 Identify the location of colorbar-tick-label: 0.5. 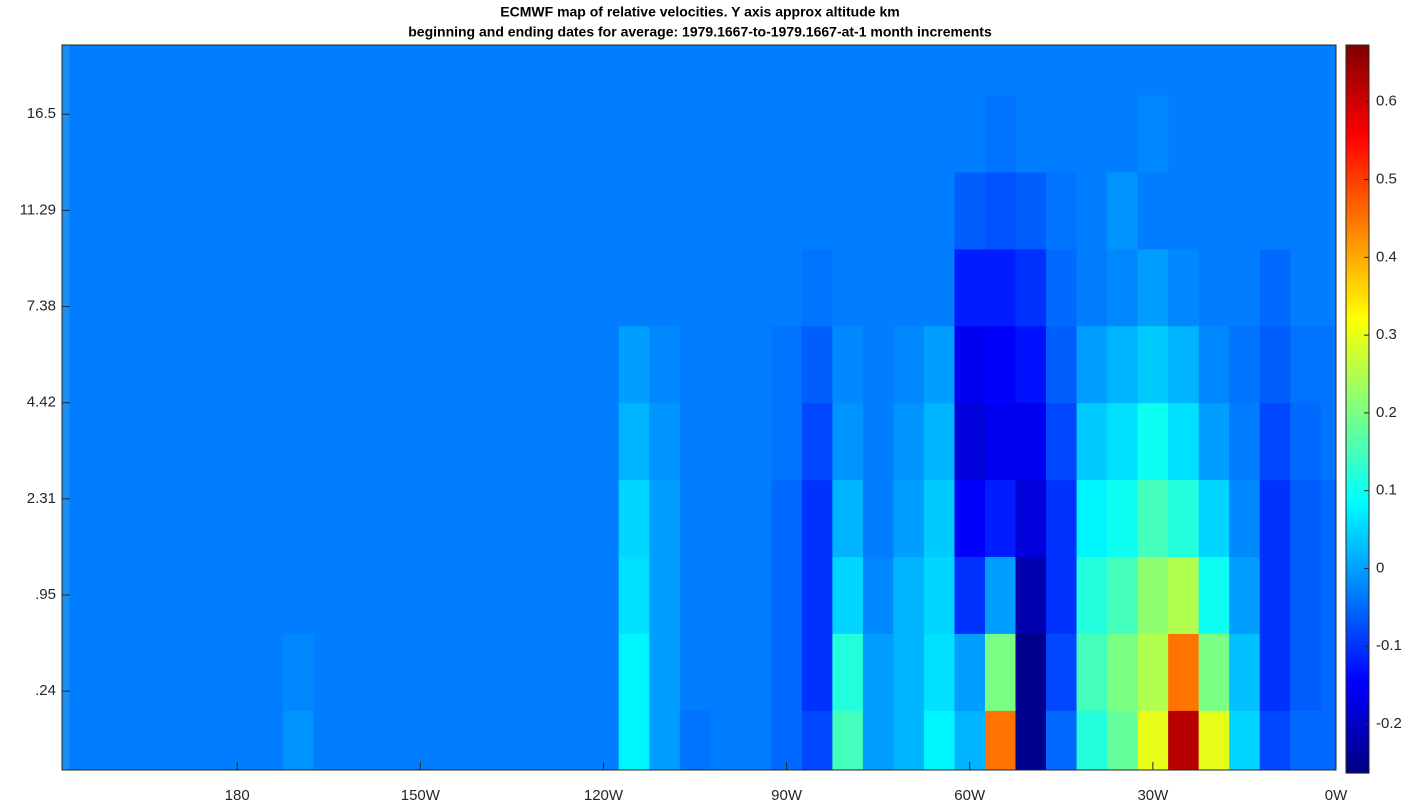
(1386, 179).